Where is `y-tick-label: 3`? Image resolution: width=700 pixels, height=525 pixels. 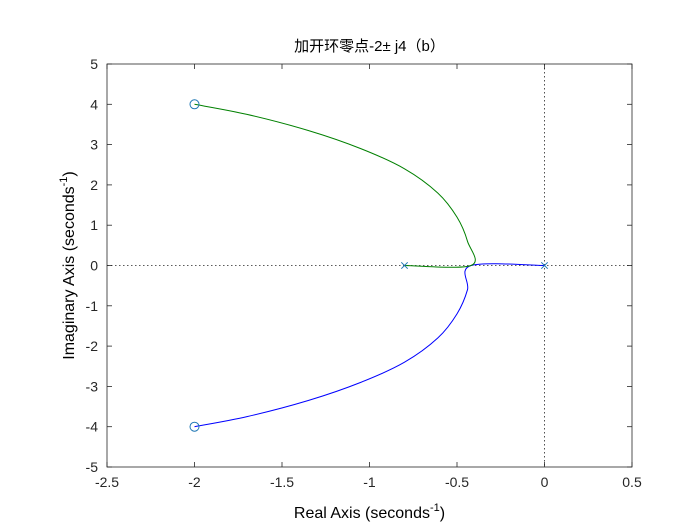 y-tick-label: 3 is located at coordinates (94, 145).